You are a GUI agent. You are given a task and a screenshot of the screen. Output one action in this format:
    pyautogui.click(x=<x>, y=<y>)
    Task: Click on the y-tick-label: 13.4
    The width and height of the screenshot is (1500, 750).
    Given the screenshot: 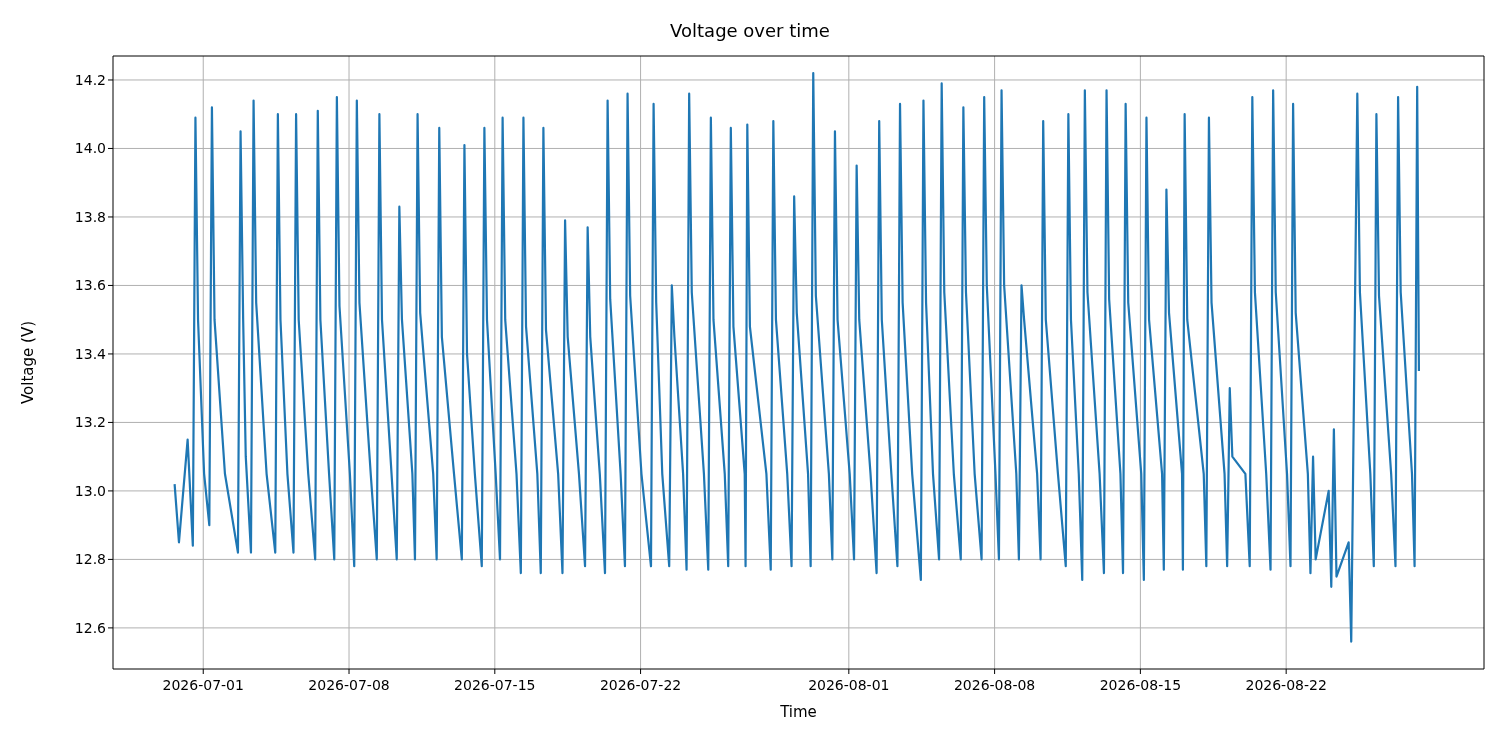 What is the action you would take?
    pyautogui.click(x=90, y=353)
    